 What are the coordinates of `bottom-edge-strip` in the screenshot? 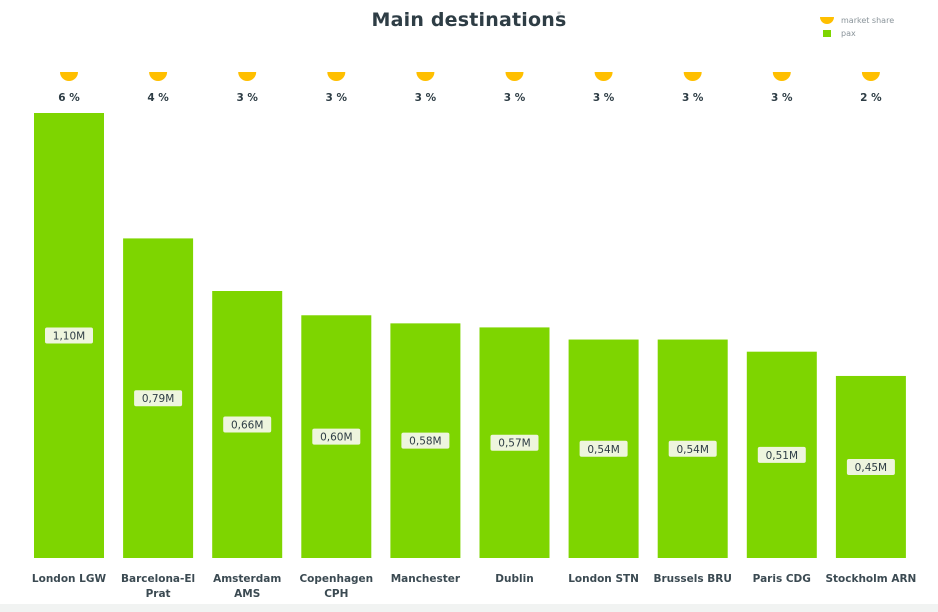 It's located at (469, 608).